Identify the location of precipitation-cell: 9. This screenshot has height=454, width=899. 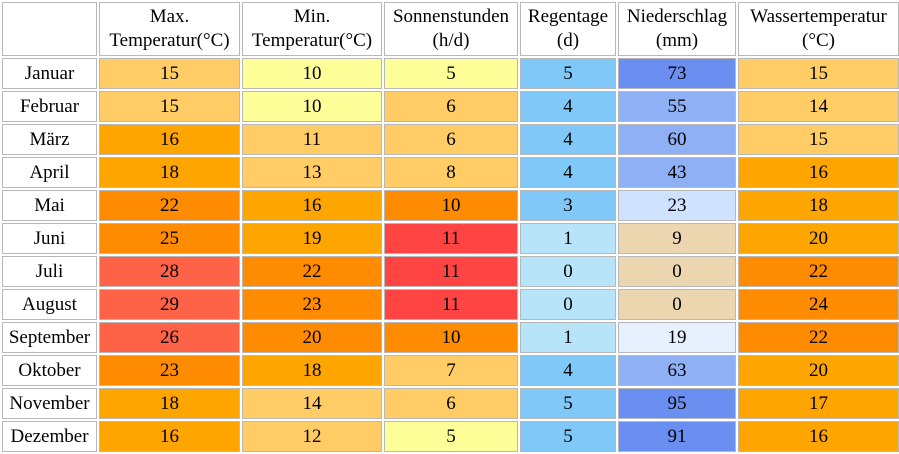
(677, 238).